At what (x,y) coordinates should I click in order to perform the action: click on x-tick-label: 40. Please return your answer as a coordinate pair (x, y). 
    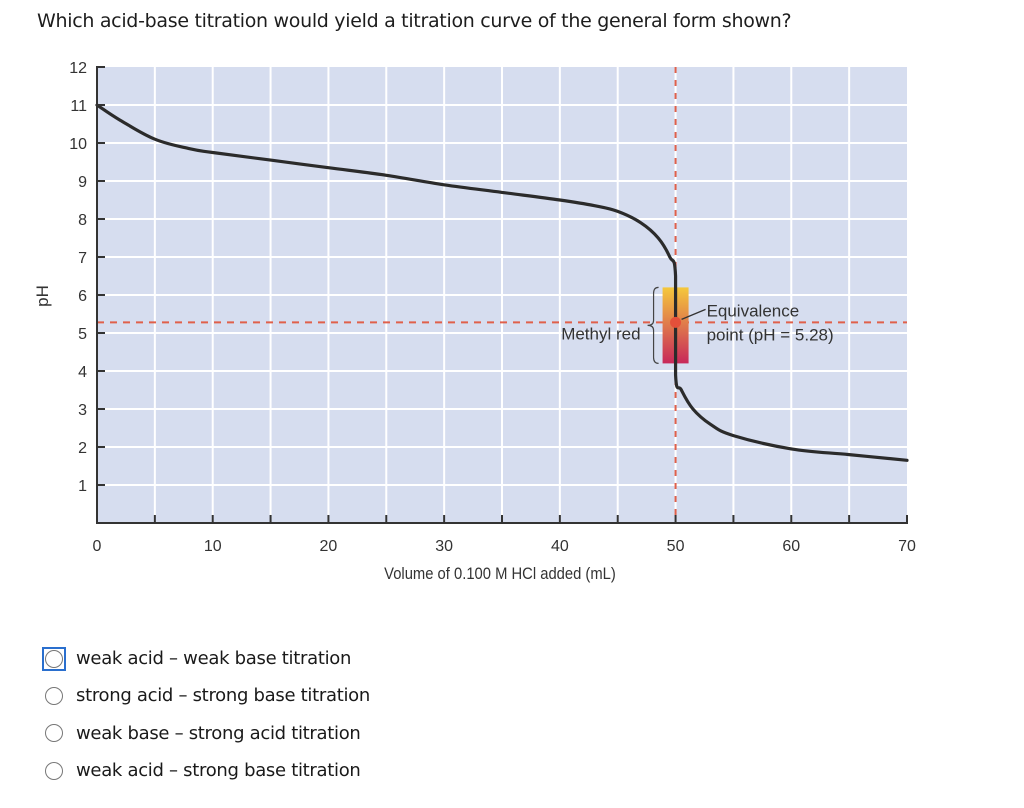
    Looking at the image, I should click on (560, 546).